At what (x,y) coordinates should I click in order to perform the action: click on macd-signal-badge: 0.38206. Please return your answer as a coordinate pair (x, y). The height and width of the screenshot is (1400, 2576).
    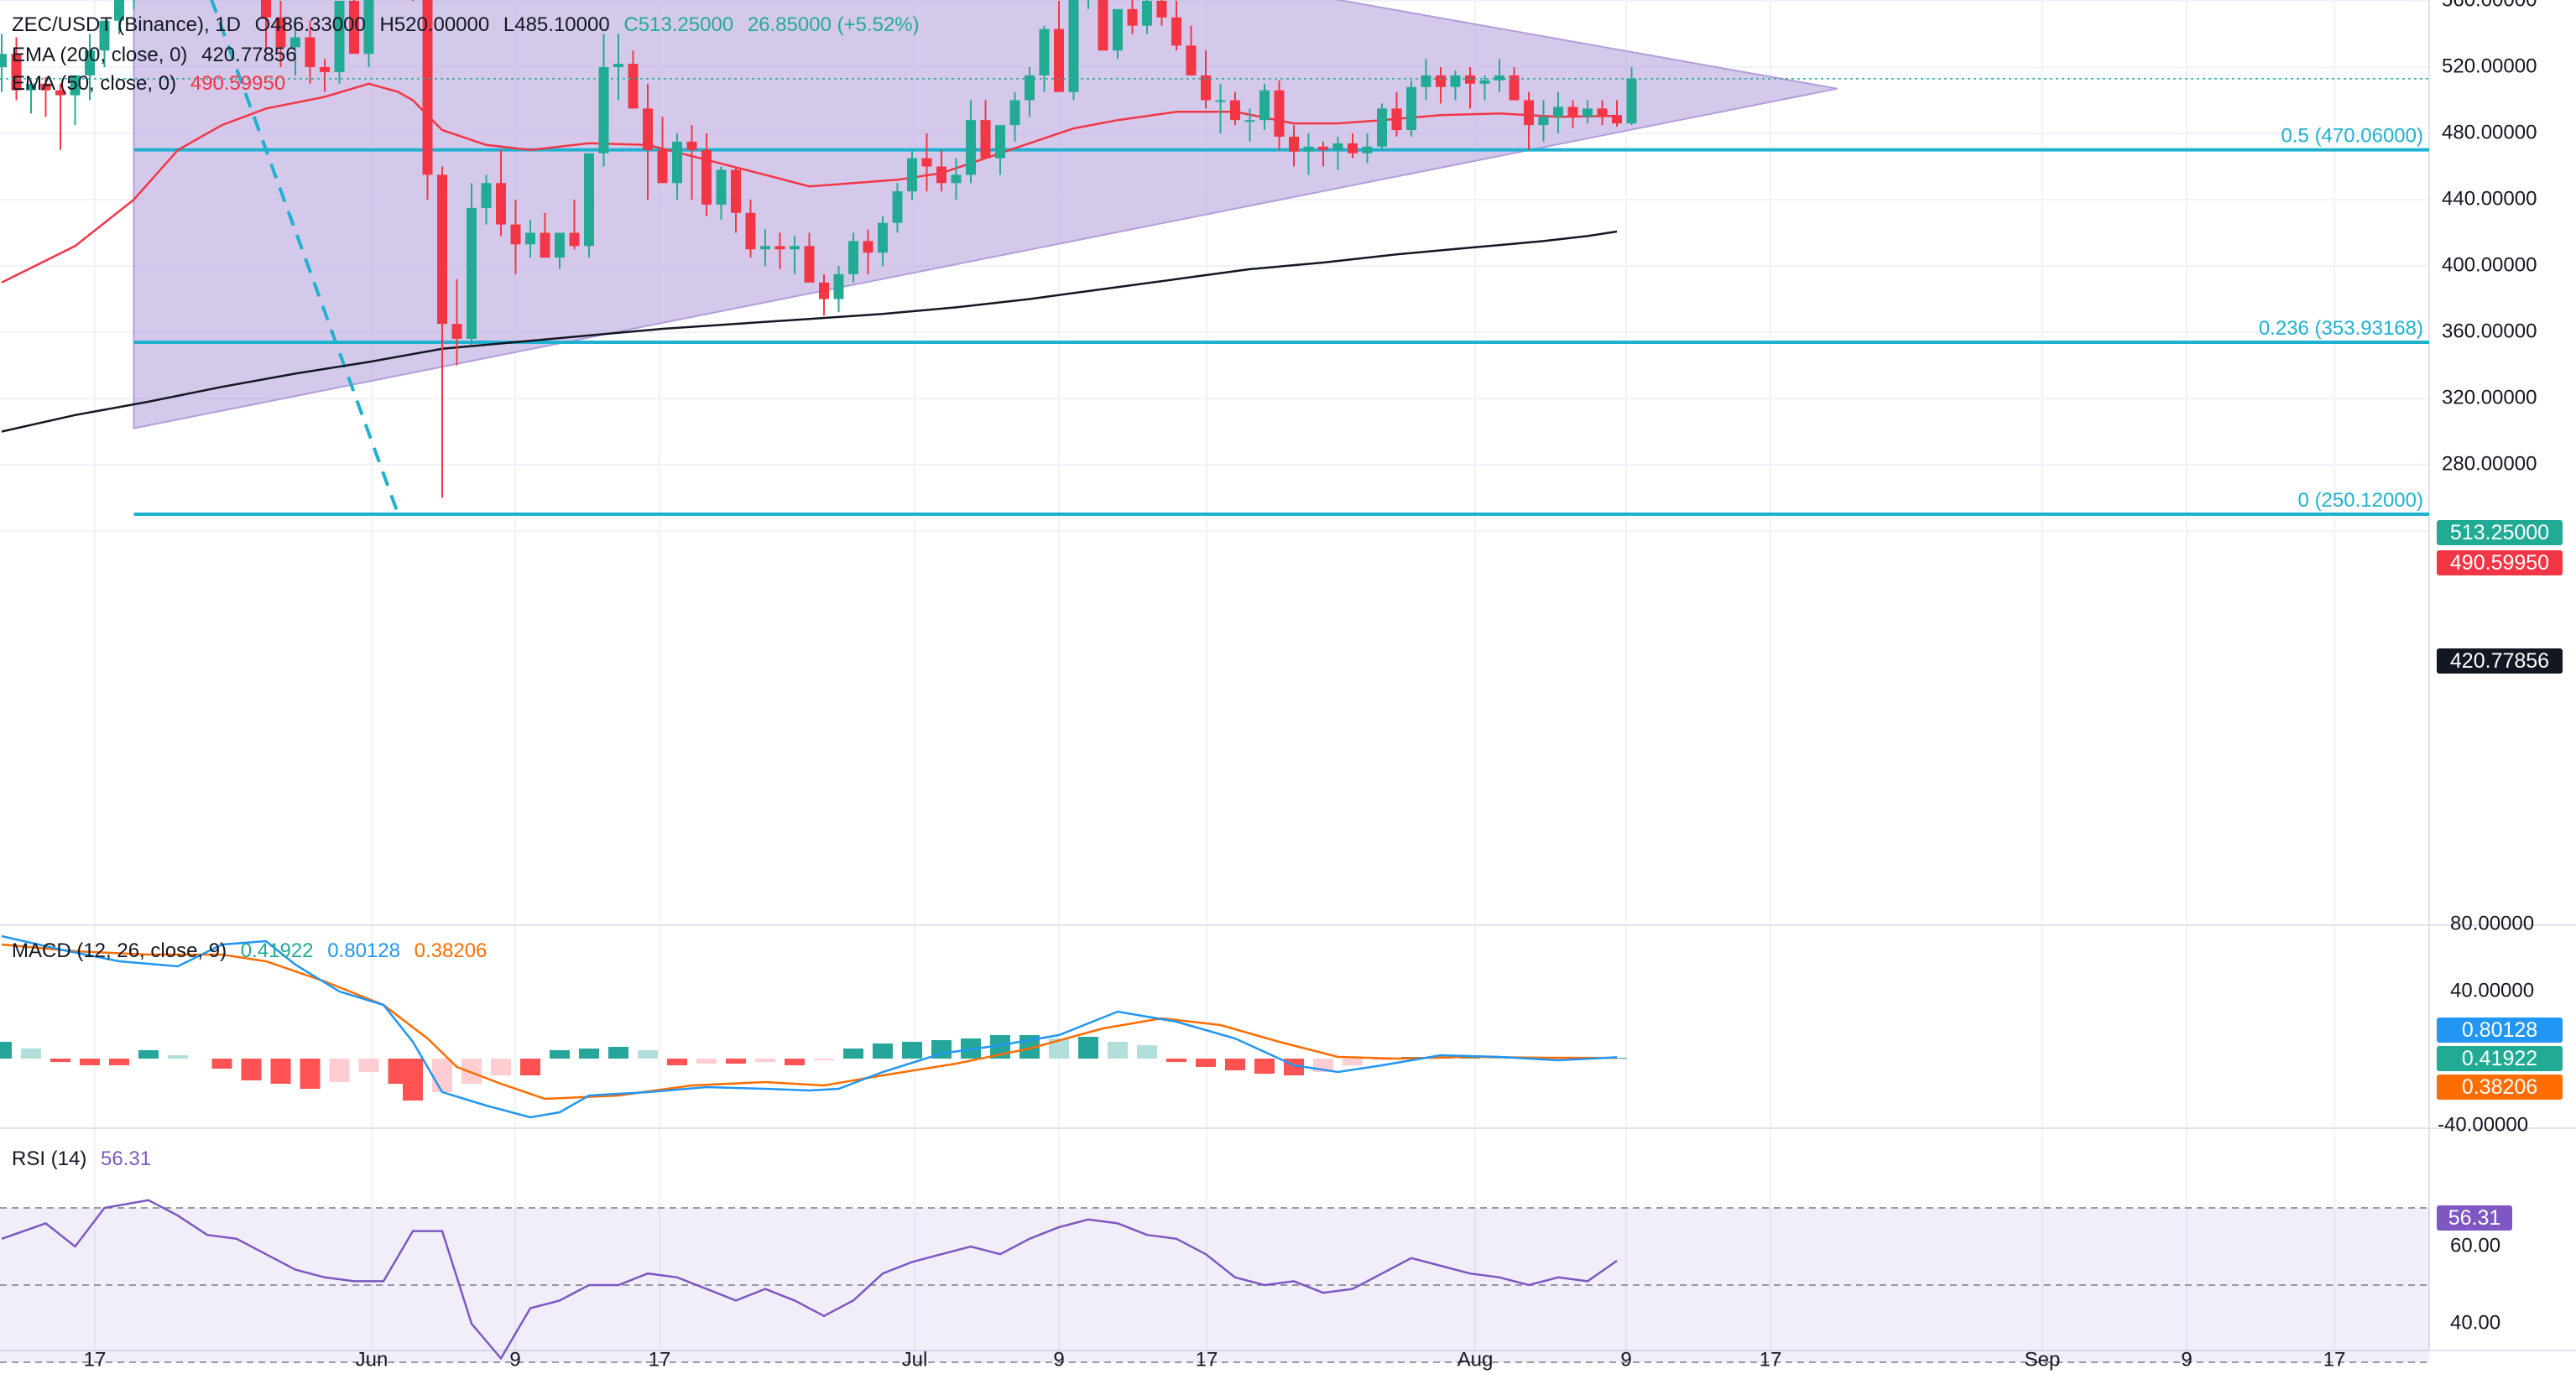
    Looking at the image, I should click on (2500, 1087).